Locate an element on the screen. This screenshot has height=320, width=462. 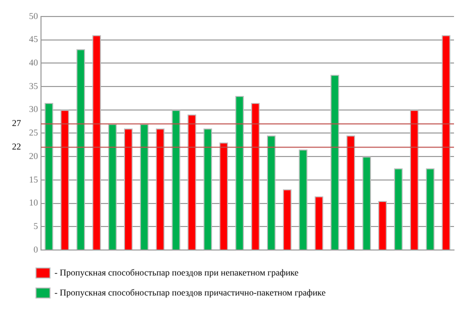
legend-label: - Пропускная способностьпар поездов причастично-пакетном графике is located at coordinates (190, 292).